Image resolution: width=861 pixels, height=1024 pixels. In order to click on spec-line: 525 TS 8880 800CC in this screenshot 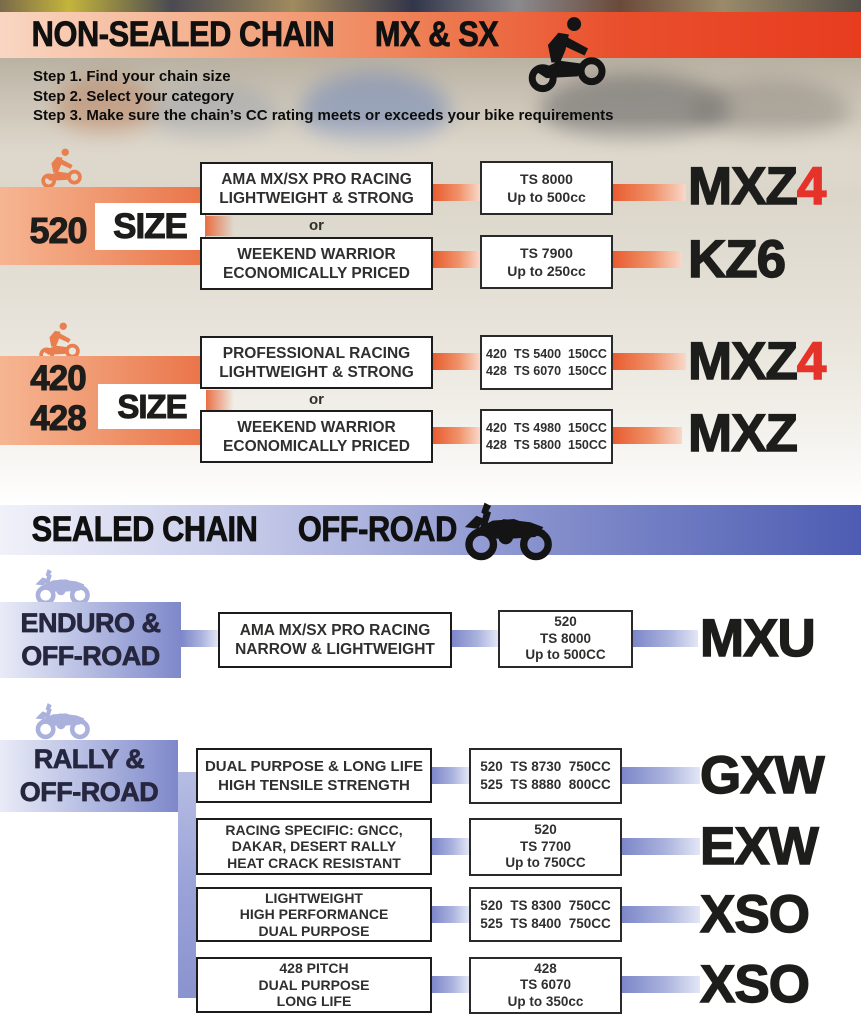, I will do `click(545, 784)`.